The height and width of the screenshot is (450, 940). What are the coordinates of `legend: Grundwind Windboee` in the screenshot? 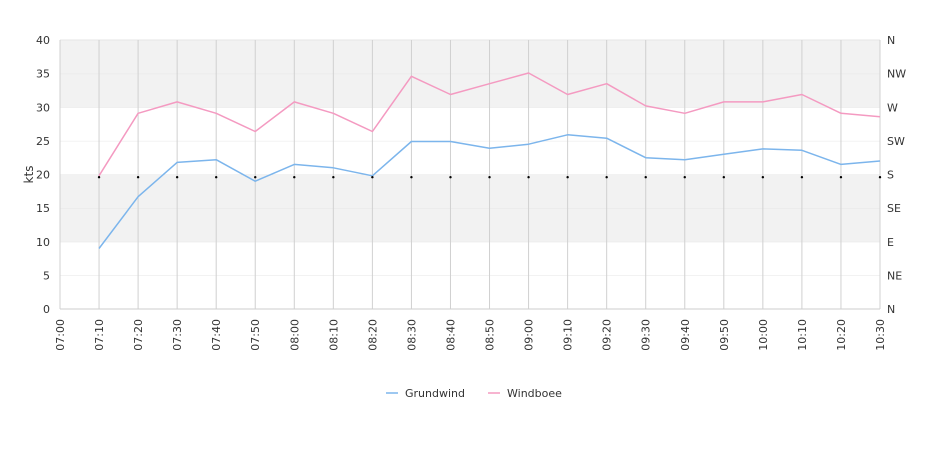 It's located at (474, 393).